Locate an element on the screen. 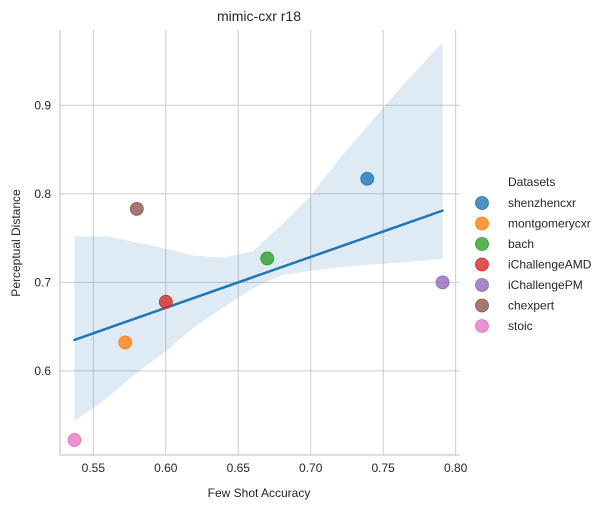 The height and width of the screenshot is (510, 616). legend-label-iChallengeAMD: iChallengeAMD is located at coordinates (550, 265).